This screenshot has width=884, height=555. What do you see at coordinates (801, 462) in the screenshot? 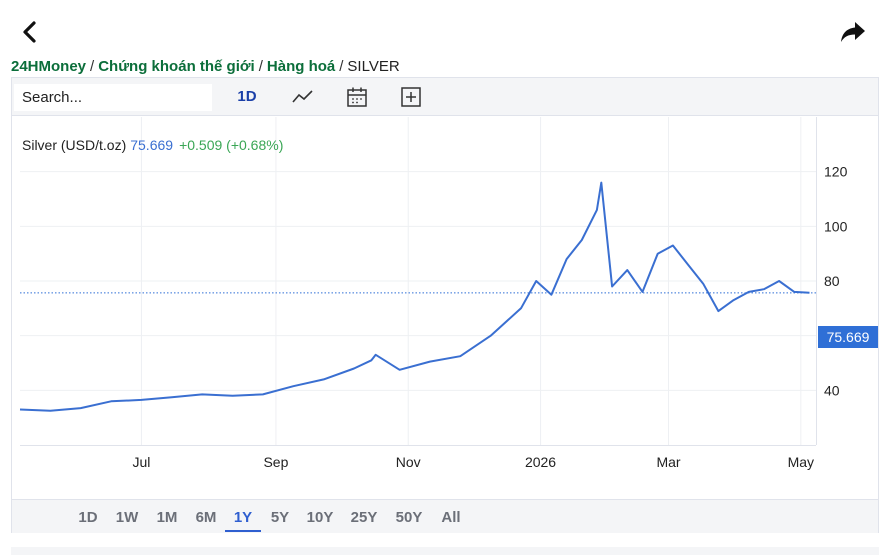
I see `x-tick-label: May` at bounding box center [801, 462].